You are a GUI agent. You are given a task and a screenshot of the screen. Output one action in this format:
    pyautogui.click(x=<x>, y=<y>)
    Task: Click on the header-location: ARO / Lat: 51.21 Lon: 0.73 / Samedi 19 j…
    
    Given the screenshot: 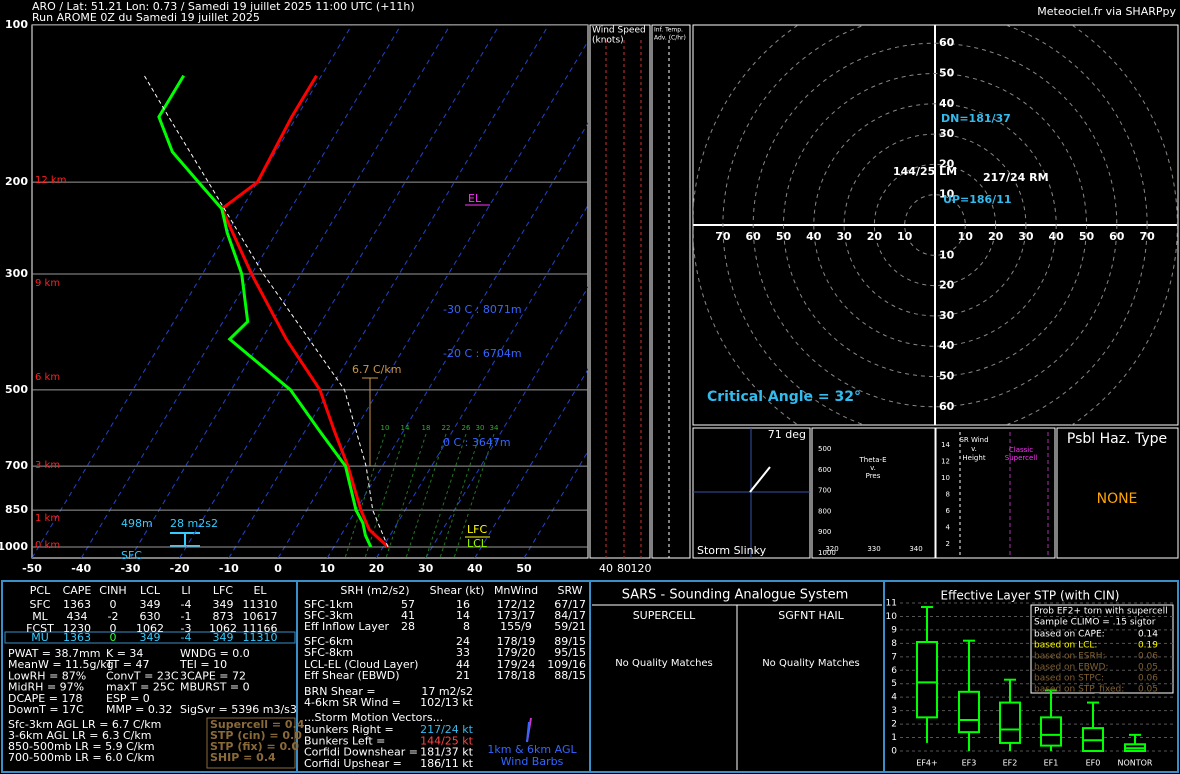 What is the action you would take?
    pyautogui.click(x=223, y=6)
    